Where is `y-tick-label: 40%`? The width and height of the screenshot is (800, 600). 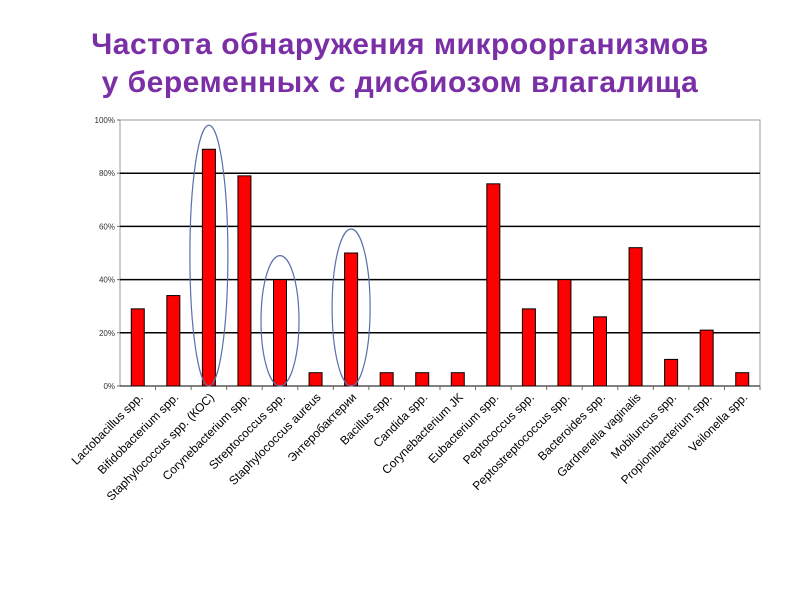 y-tick-label: 40% is located at coordinates (107, 280).